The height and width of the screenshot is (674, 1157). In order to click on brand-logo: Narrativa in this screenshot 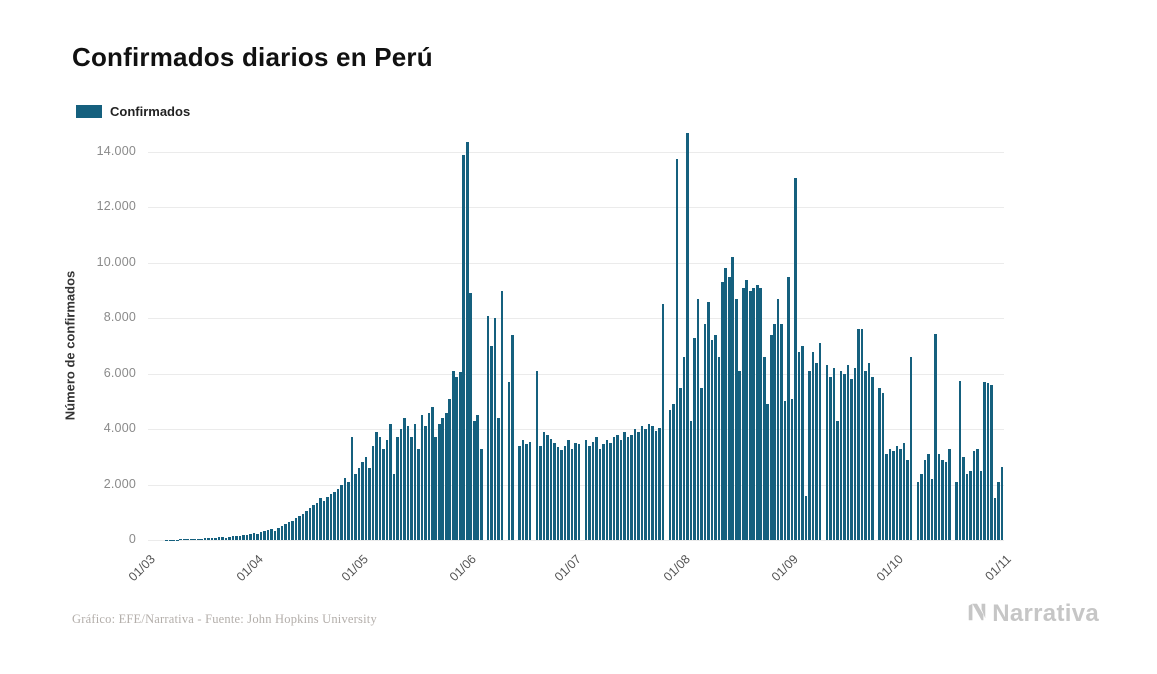, I will do `click(1032, 614)`.